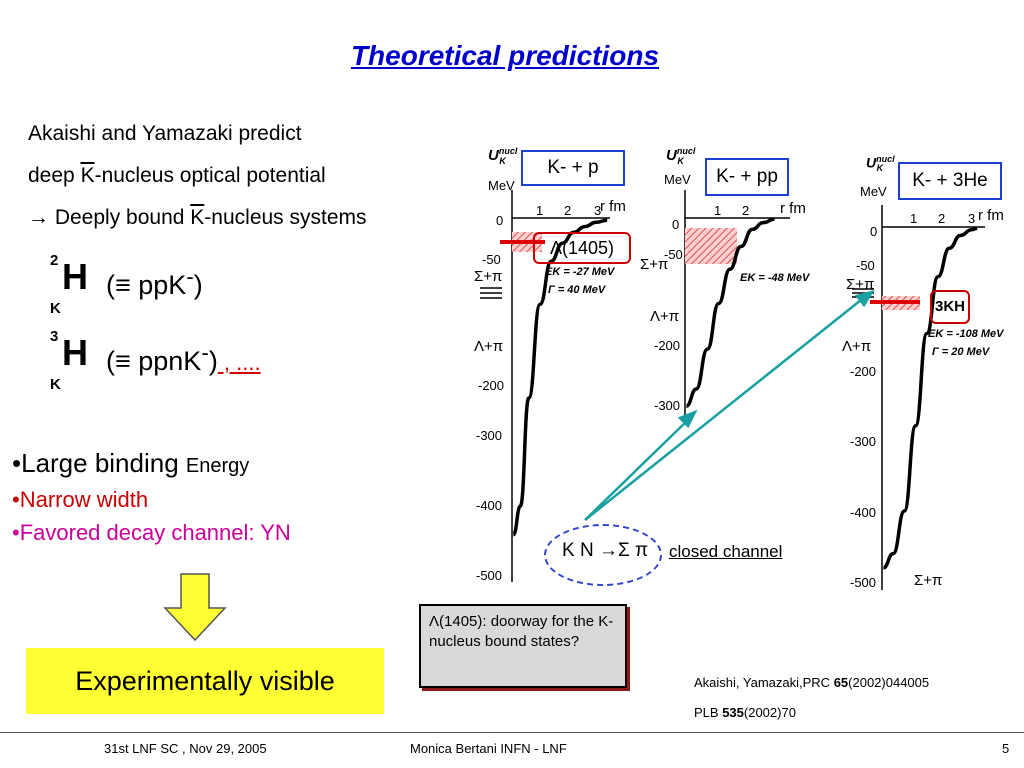 The height and width of the screenshot is (768, 1024). Describe the element at coordinates (708, 712) in the screenshot. I see `reference-2-journal: PLB` at that location.